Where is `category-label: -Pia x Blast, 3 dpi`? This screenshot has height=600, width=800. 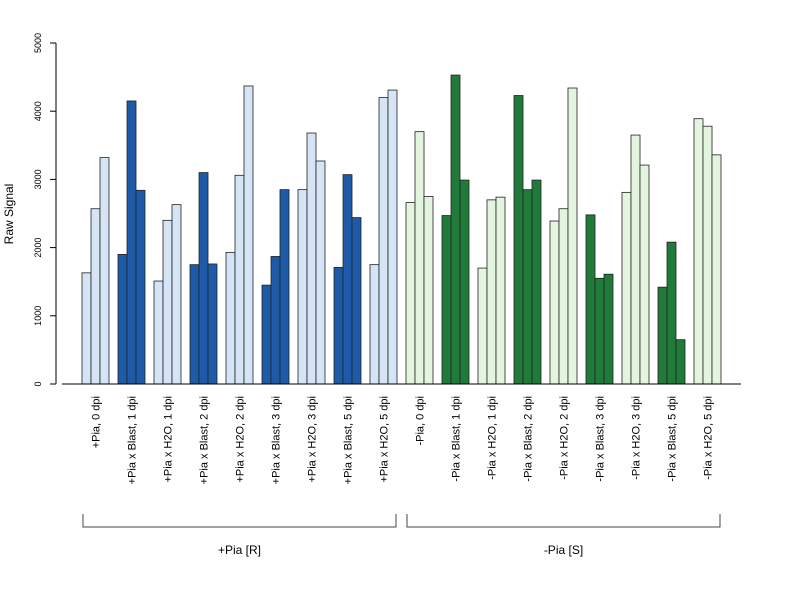
category-label: -Pia x Blast, 3 dpi is located at coordinates (601, 439).